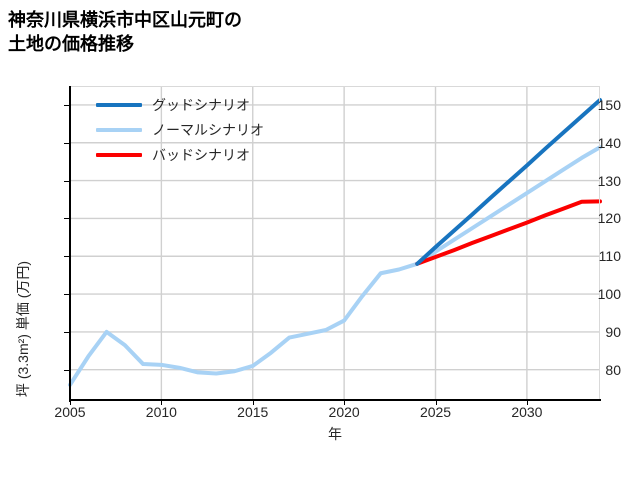 This screenshot has height=487, width=621. Describe the element at coordinates (335, 86) in the screenshot. I see `plot-border-top` at that location.